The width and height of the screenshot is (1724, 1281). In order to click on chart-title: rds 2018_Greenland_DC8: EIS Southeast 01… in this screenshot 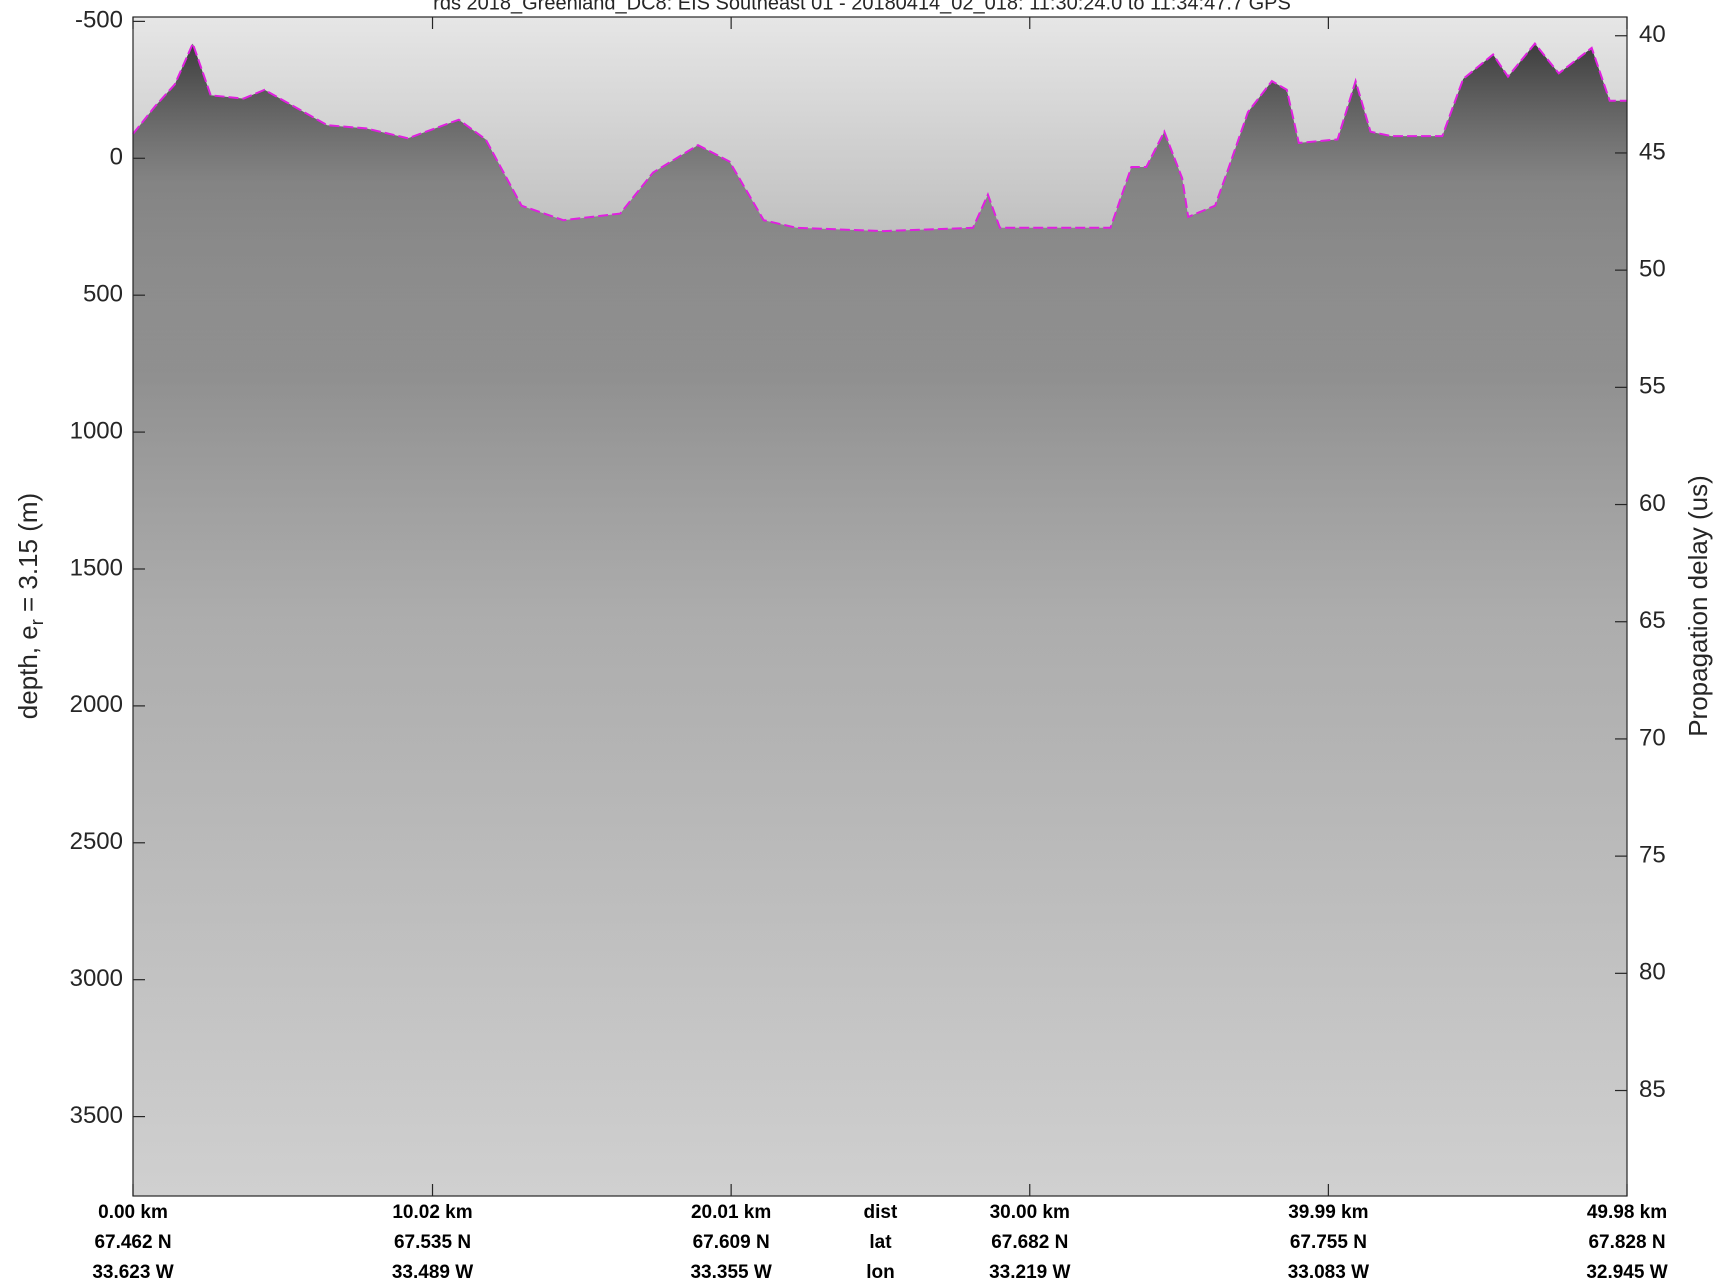, I will do `click(862, 7)`.